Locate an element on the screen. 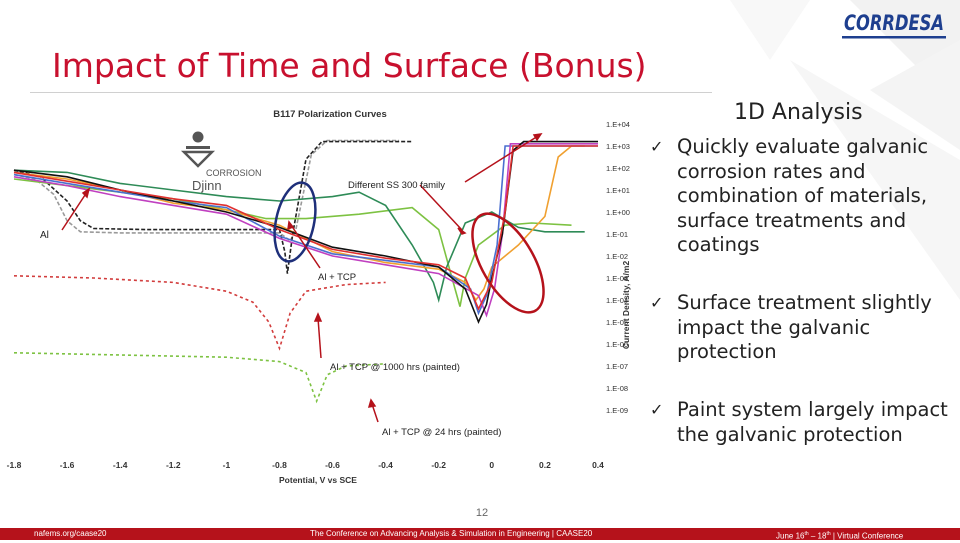 This screenshot has height=543, width=960. x-tick-label: -1.4 is located at coordinates (120, 465).